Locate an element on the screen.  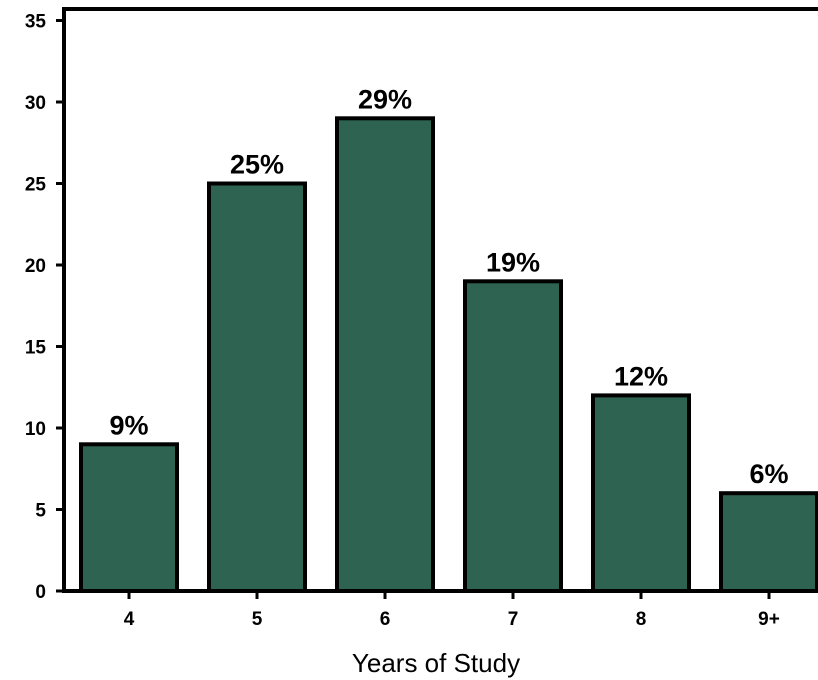
data-label: 9% is located at coordinates (128, 425).